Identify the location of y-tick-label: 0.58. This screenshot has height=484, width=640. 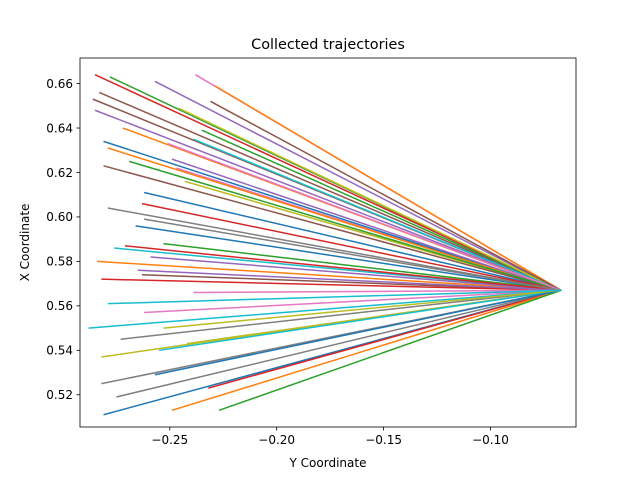
(59, 262).